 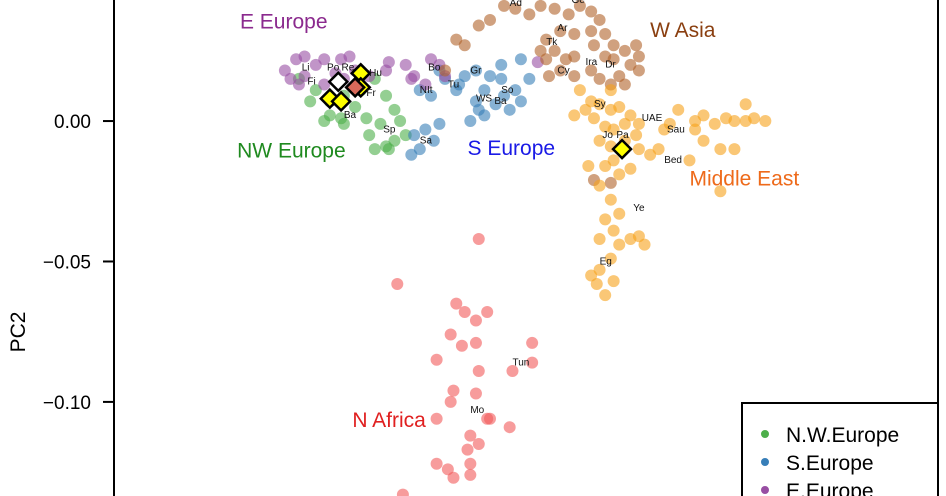 What do you see at coordinates (606, 261) in the screenshot?
I see `population-label: Eg` at bounding box center [606, 261].